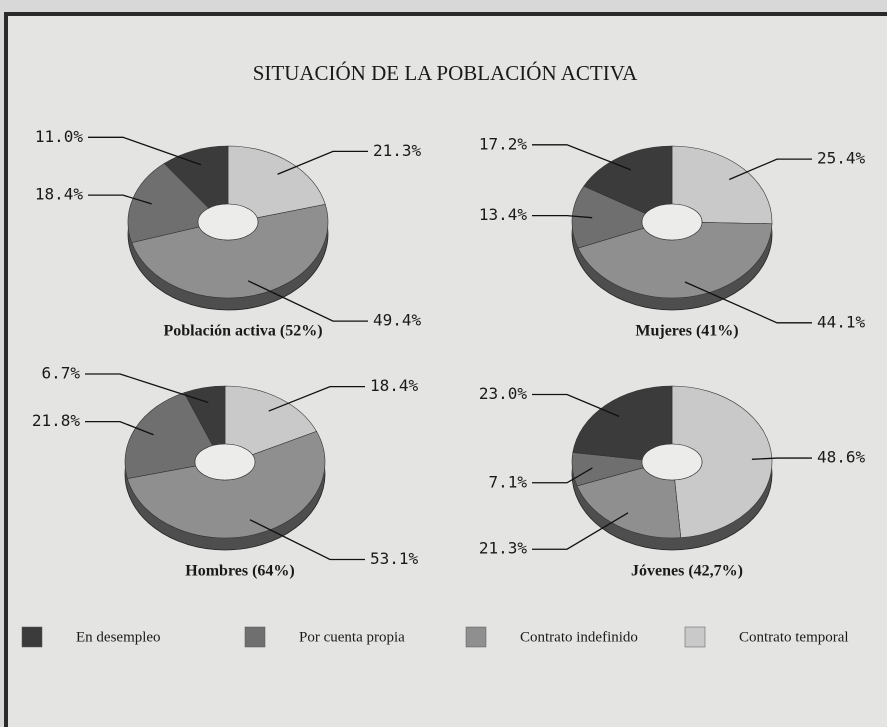  I want to click on data-label: 21.8%, so click(56, 420).